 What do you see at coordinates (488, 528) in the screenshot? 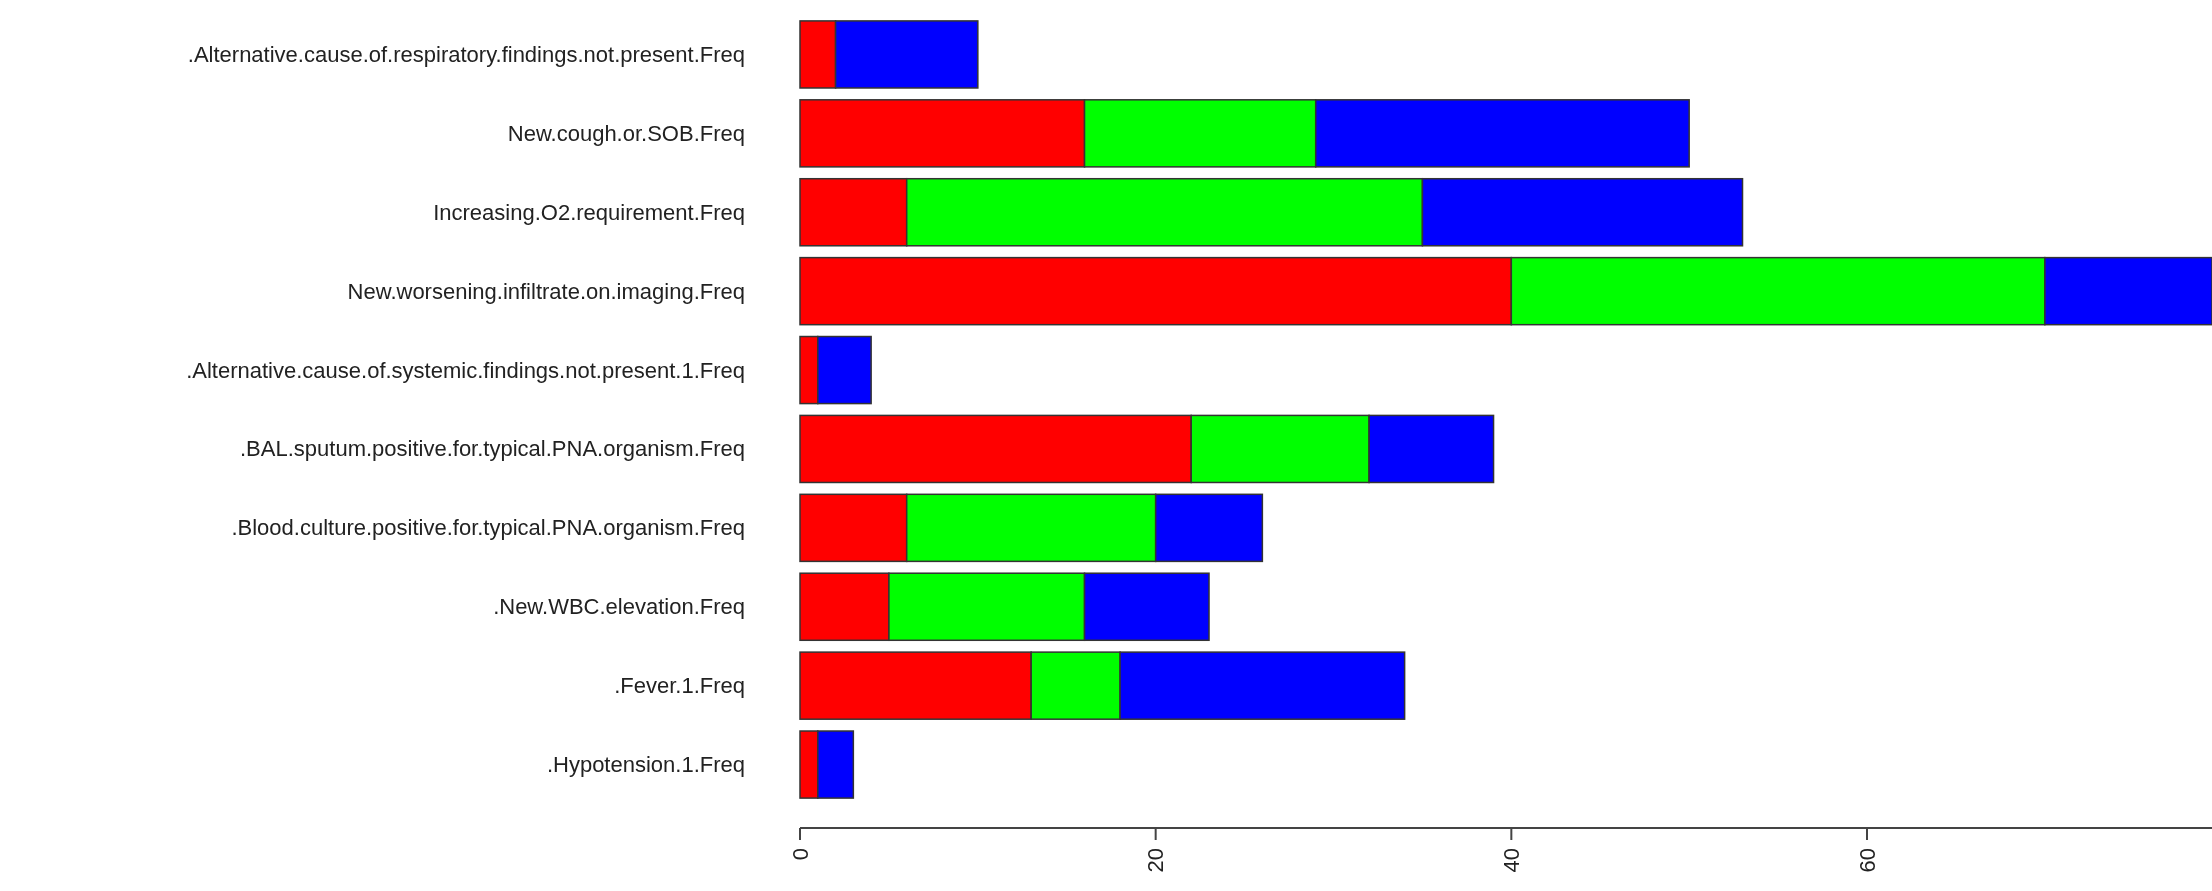
I see `y-tick-label: .Blood.culture.positive.for.typical.PNA.organism.Freq` at bounding box center [488, 528].